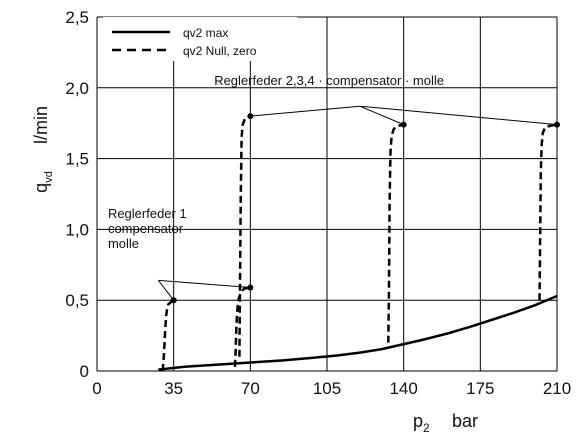 This screenshot has width=580, height=437. What do you see at coordinates (445, 423) in the screenshot?
I see `x-axis-label: p2 bar` at bounding box center [445, 423].